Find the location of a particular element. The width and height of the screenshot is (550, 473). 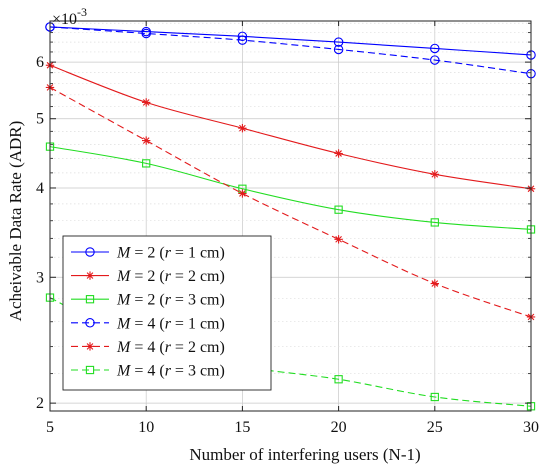

legend-item: M = 4 (r = 2 cm) is located at coordinates (148, 347).